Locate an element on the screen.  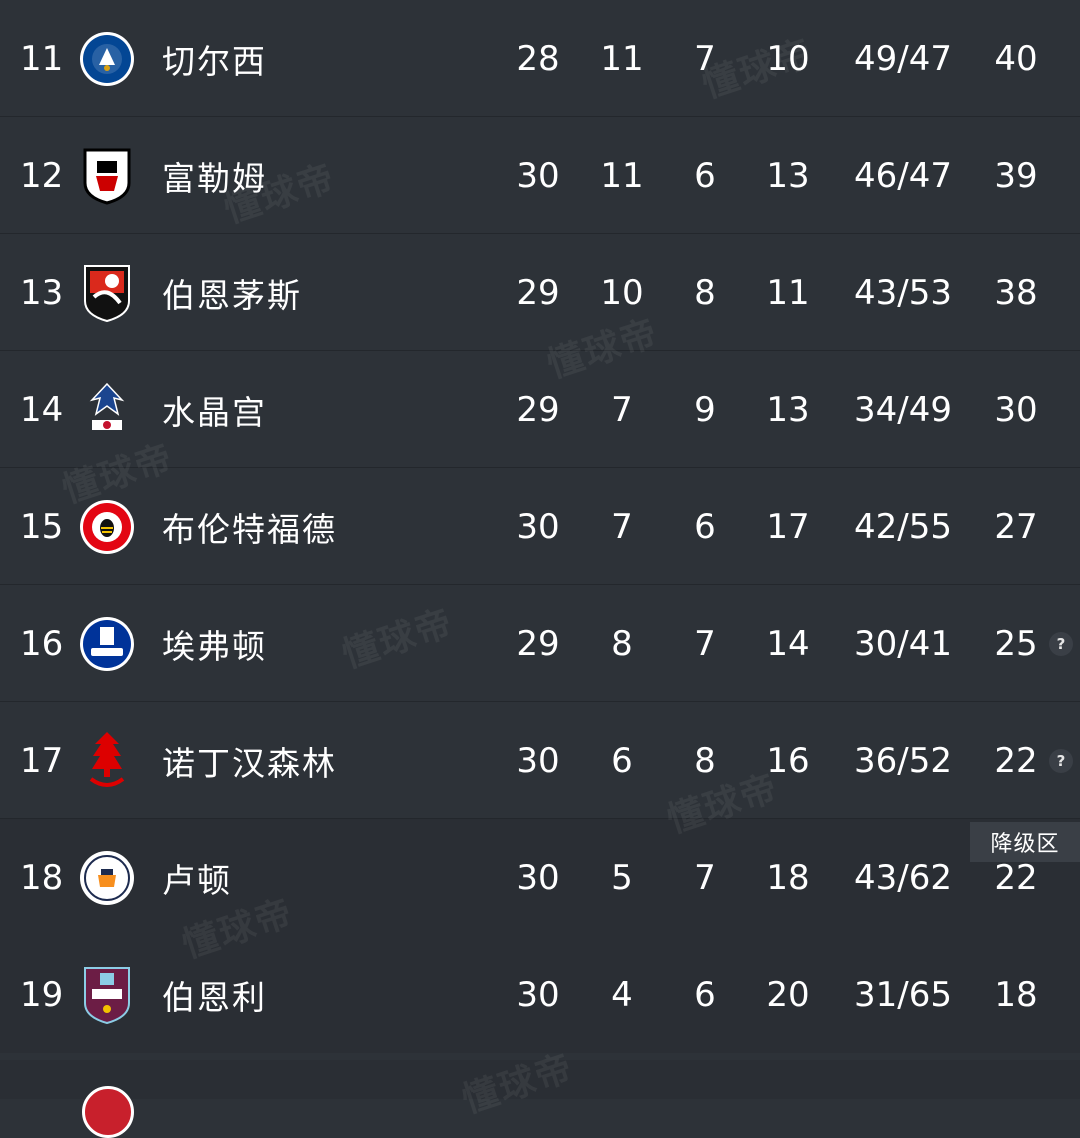
table-row: 14 水晶宫 29 7 9 13 34/49 30 is located at coordinates (540, 409).